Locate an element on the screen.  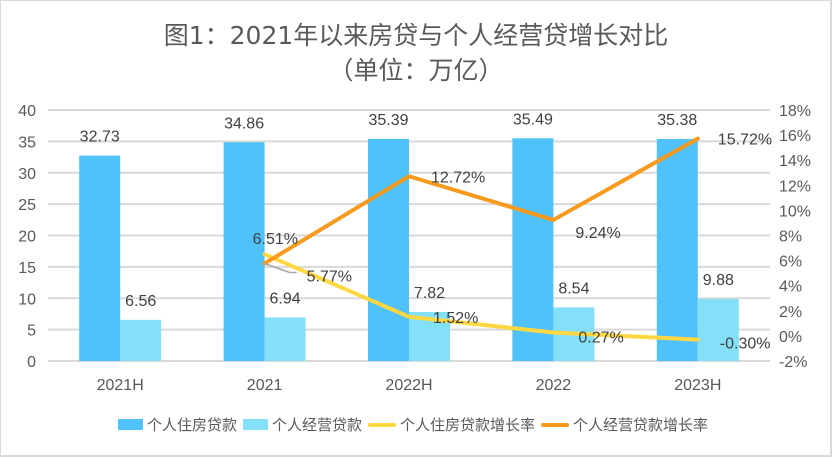
y-right-tick-label: 4% is located at coordinates (790, 287).